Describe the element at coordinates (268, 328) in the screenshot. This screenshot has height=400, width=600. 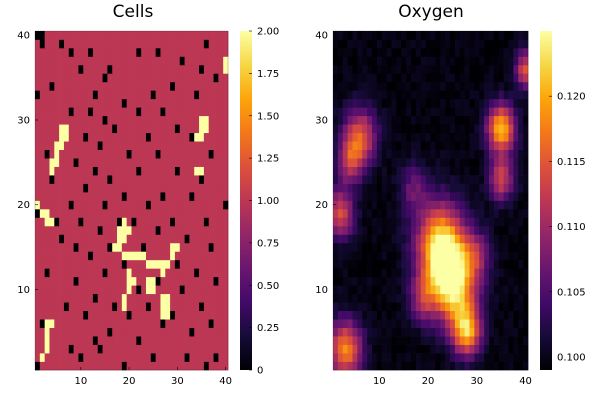
I see `colorbar-tick-label: 0.25` at that location.